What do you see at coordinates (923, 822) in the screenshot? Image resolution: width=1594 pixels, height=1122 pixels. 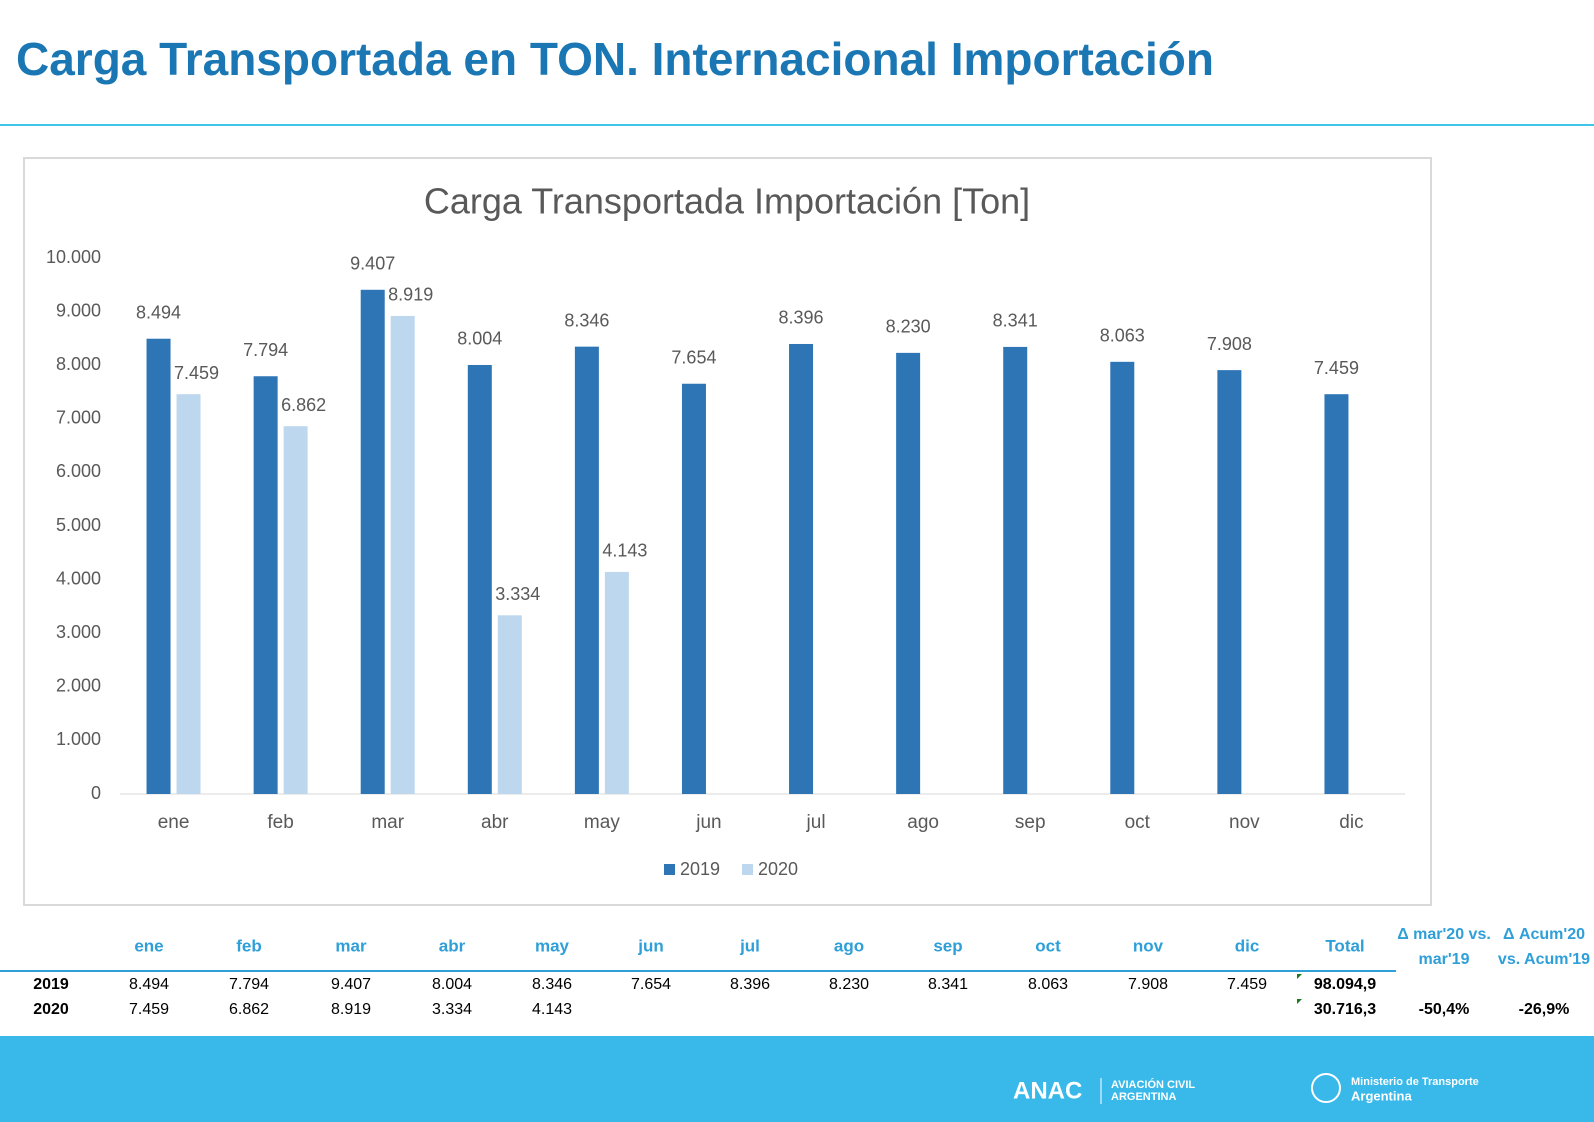 I see `x-tick-label: ago` at bounding box center [923, 822].